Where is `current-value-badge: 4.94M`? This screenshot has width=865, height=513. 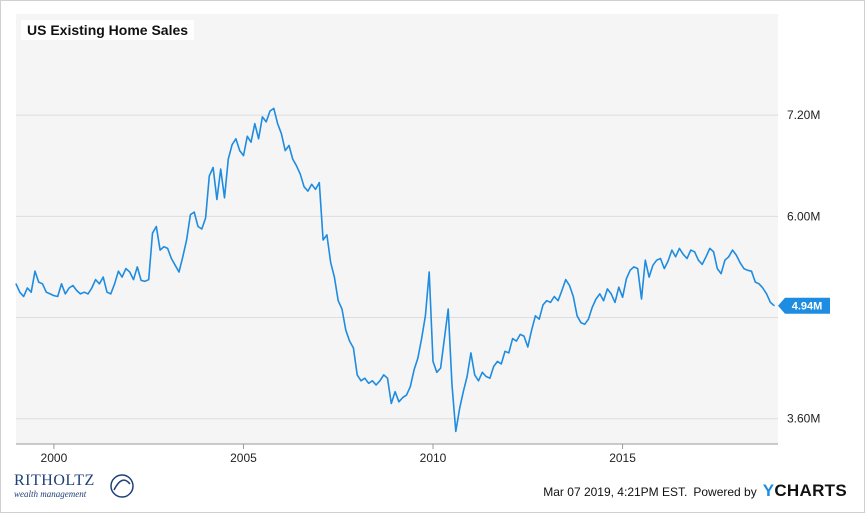 current-value-badge: 4.94M is located at coordinates (804, 305).